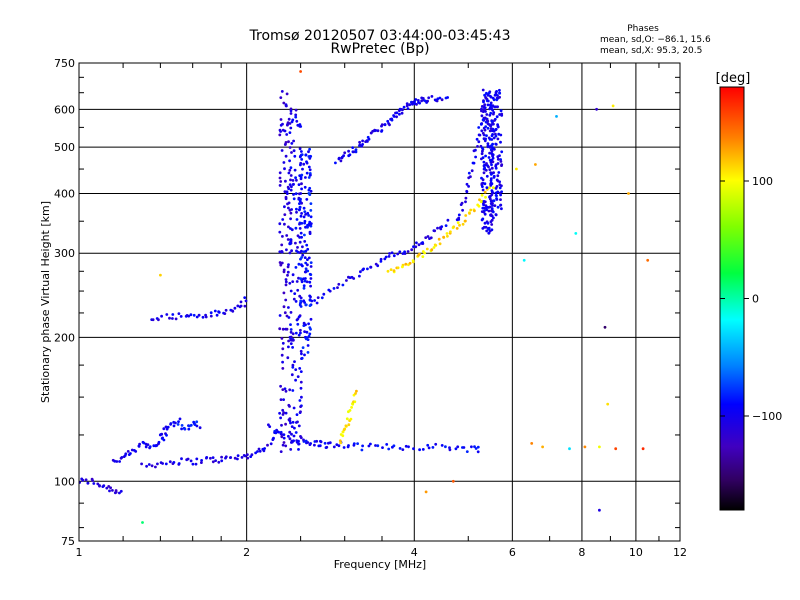 This screenshot has width=800, height=600. What do you see at coordinates (733, 78) in the screenshot?
I see `colorbar-label: [deg]` at bounding box center [733, 78].